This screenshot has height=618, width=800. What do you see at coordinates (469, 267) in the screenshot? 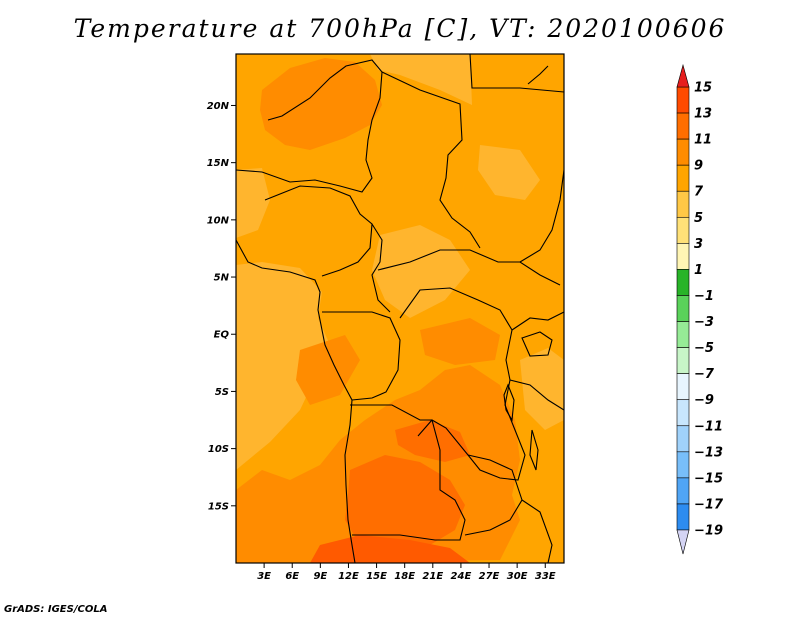
I see `border-car` at bounding box center [469, 267].